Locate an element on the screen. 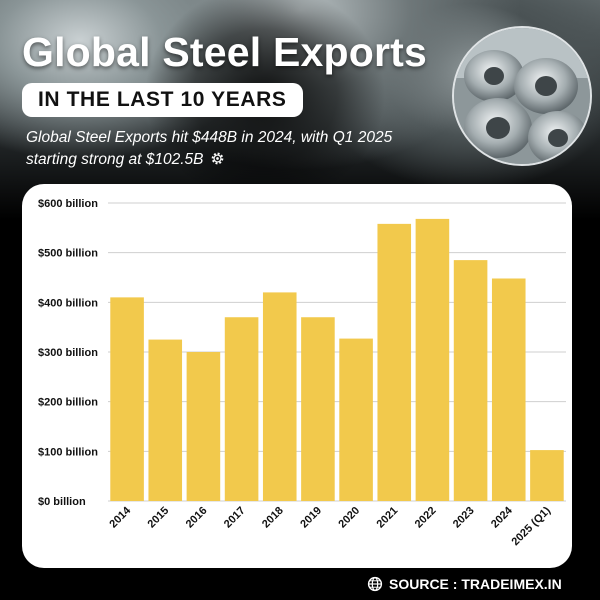 This screenshot has width=600, height=600. x-tick-label: 2014 is located at coordinates (120, 517).